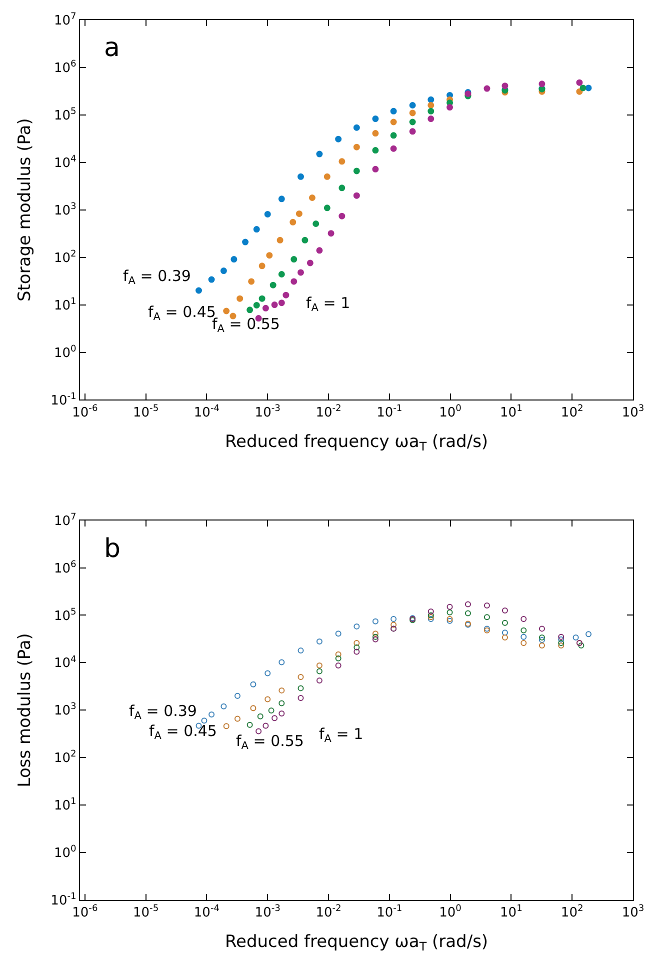 The image size is (655, 975). I want to click on y-axis-title: Storage modulus (Pa), so click(25, 210).